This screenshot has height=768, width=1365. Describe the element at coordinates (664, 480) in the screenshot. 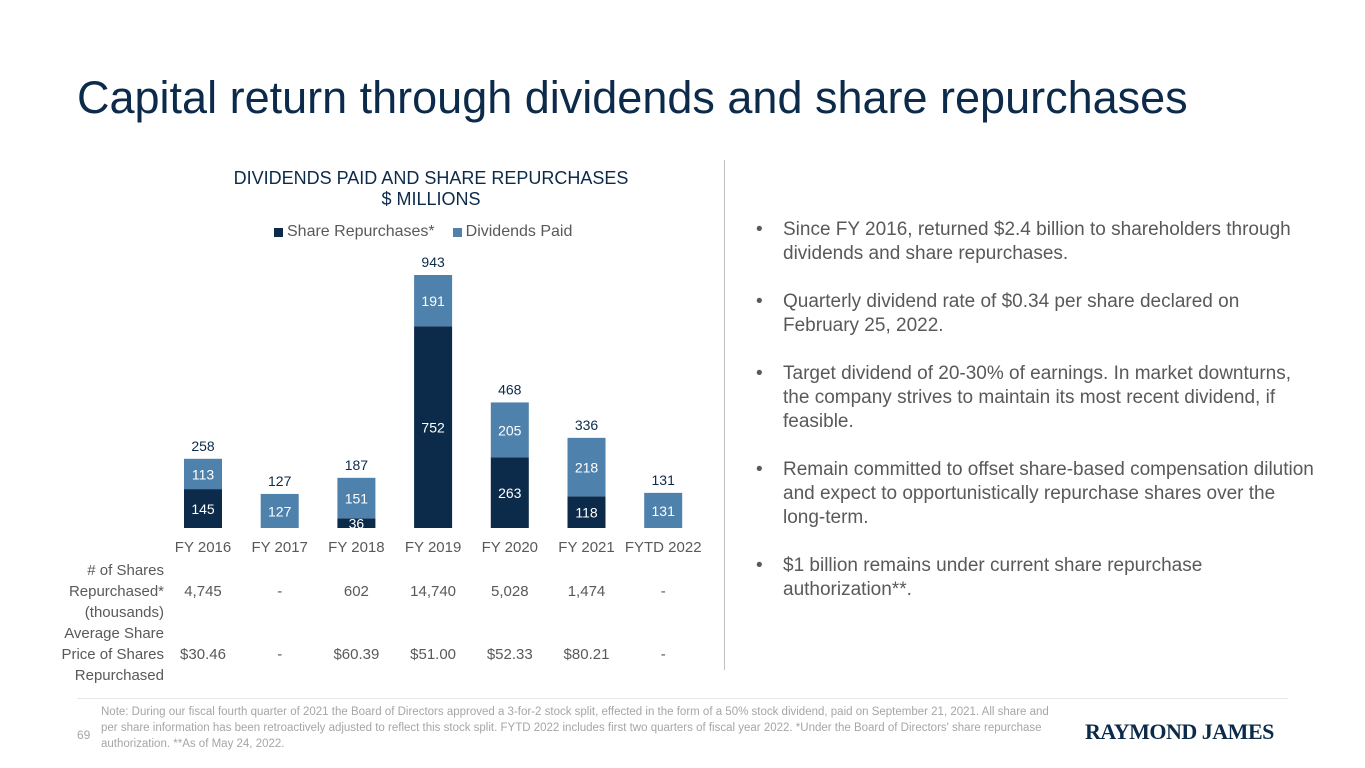

I see `total-label-6: 131` at that location.